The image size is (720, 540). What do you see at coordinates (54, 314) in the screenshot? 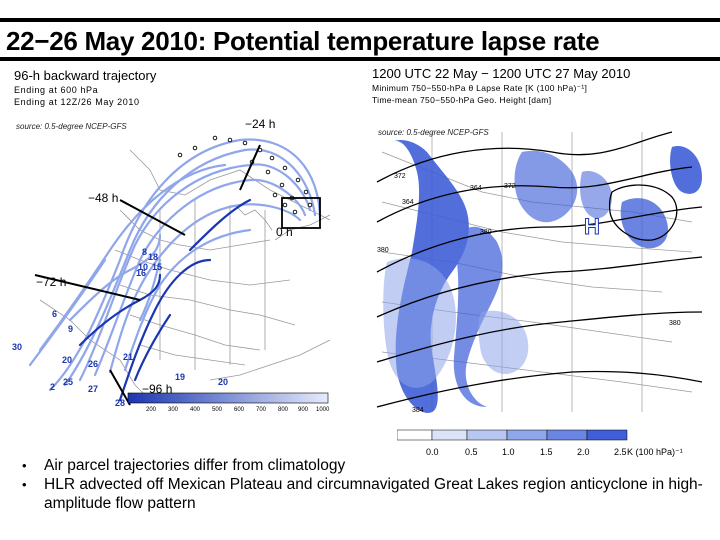
I see `level-number: 6` at bounding box center [54, 314].